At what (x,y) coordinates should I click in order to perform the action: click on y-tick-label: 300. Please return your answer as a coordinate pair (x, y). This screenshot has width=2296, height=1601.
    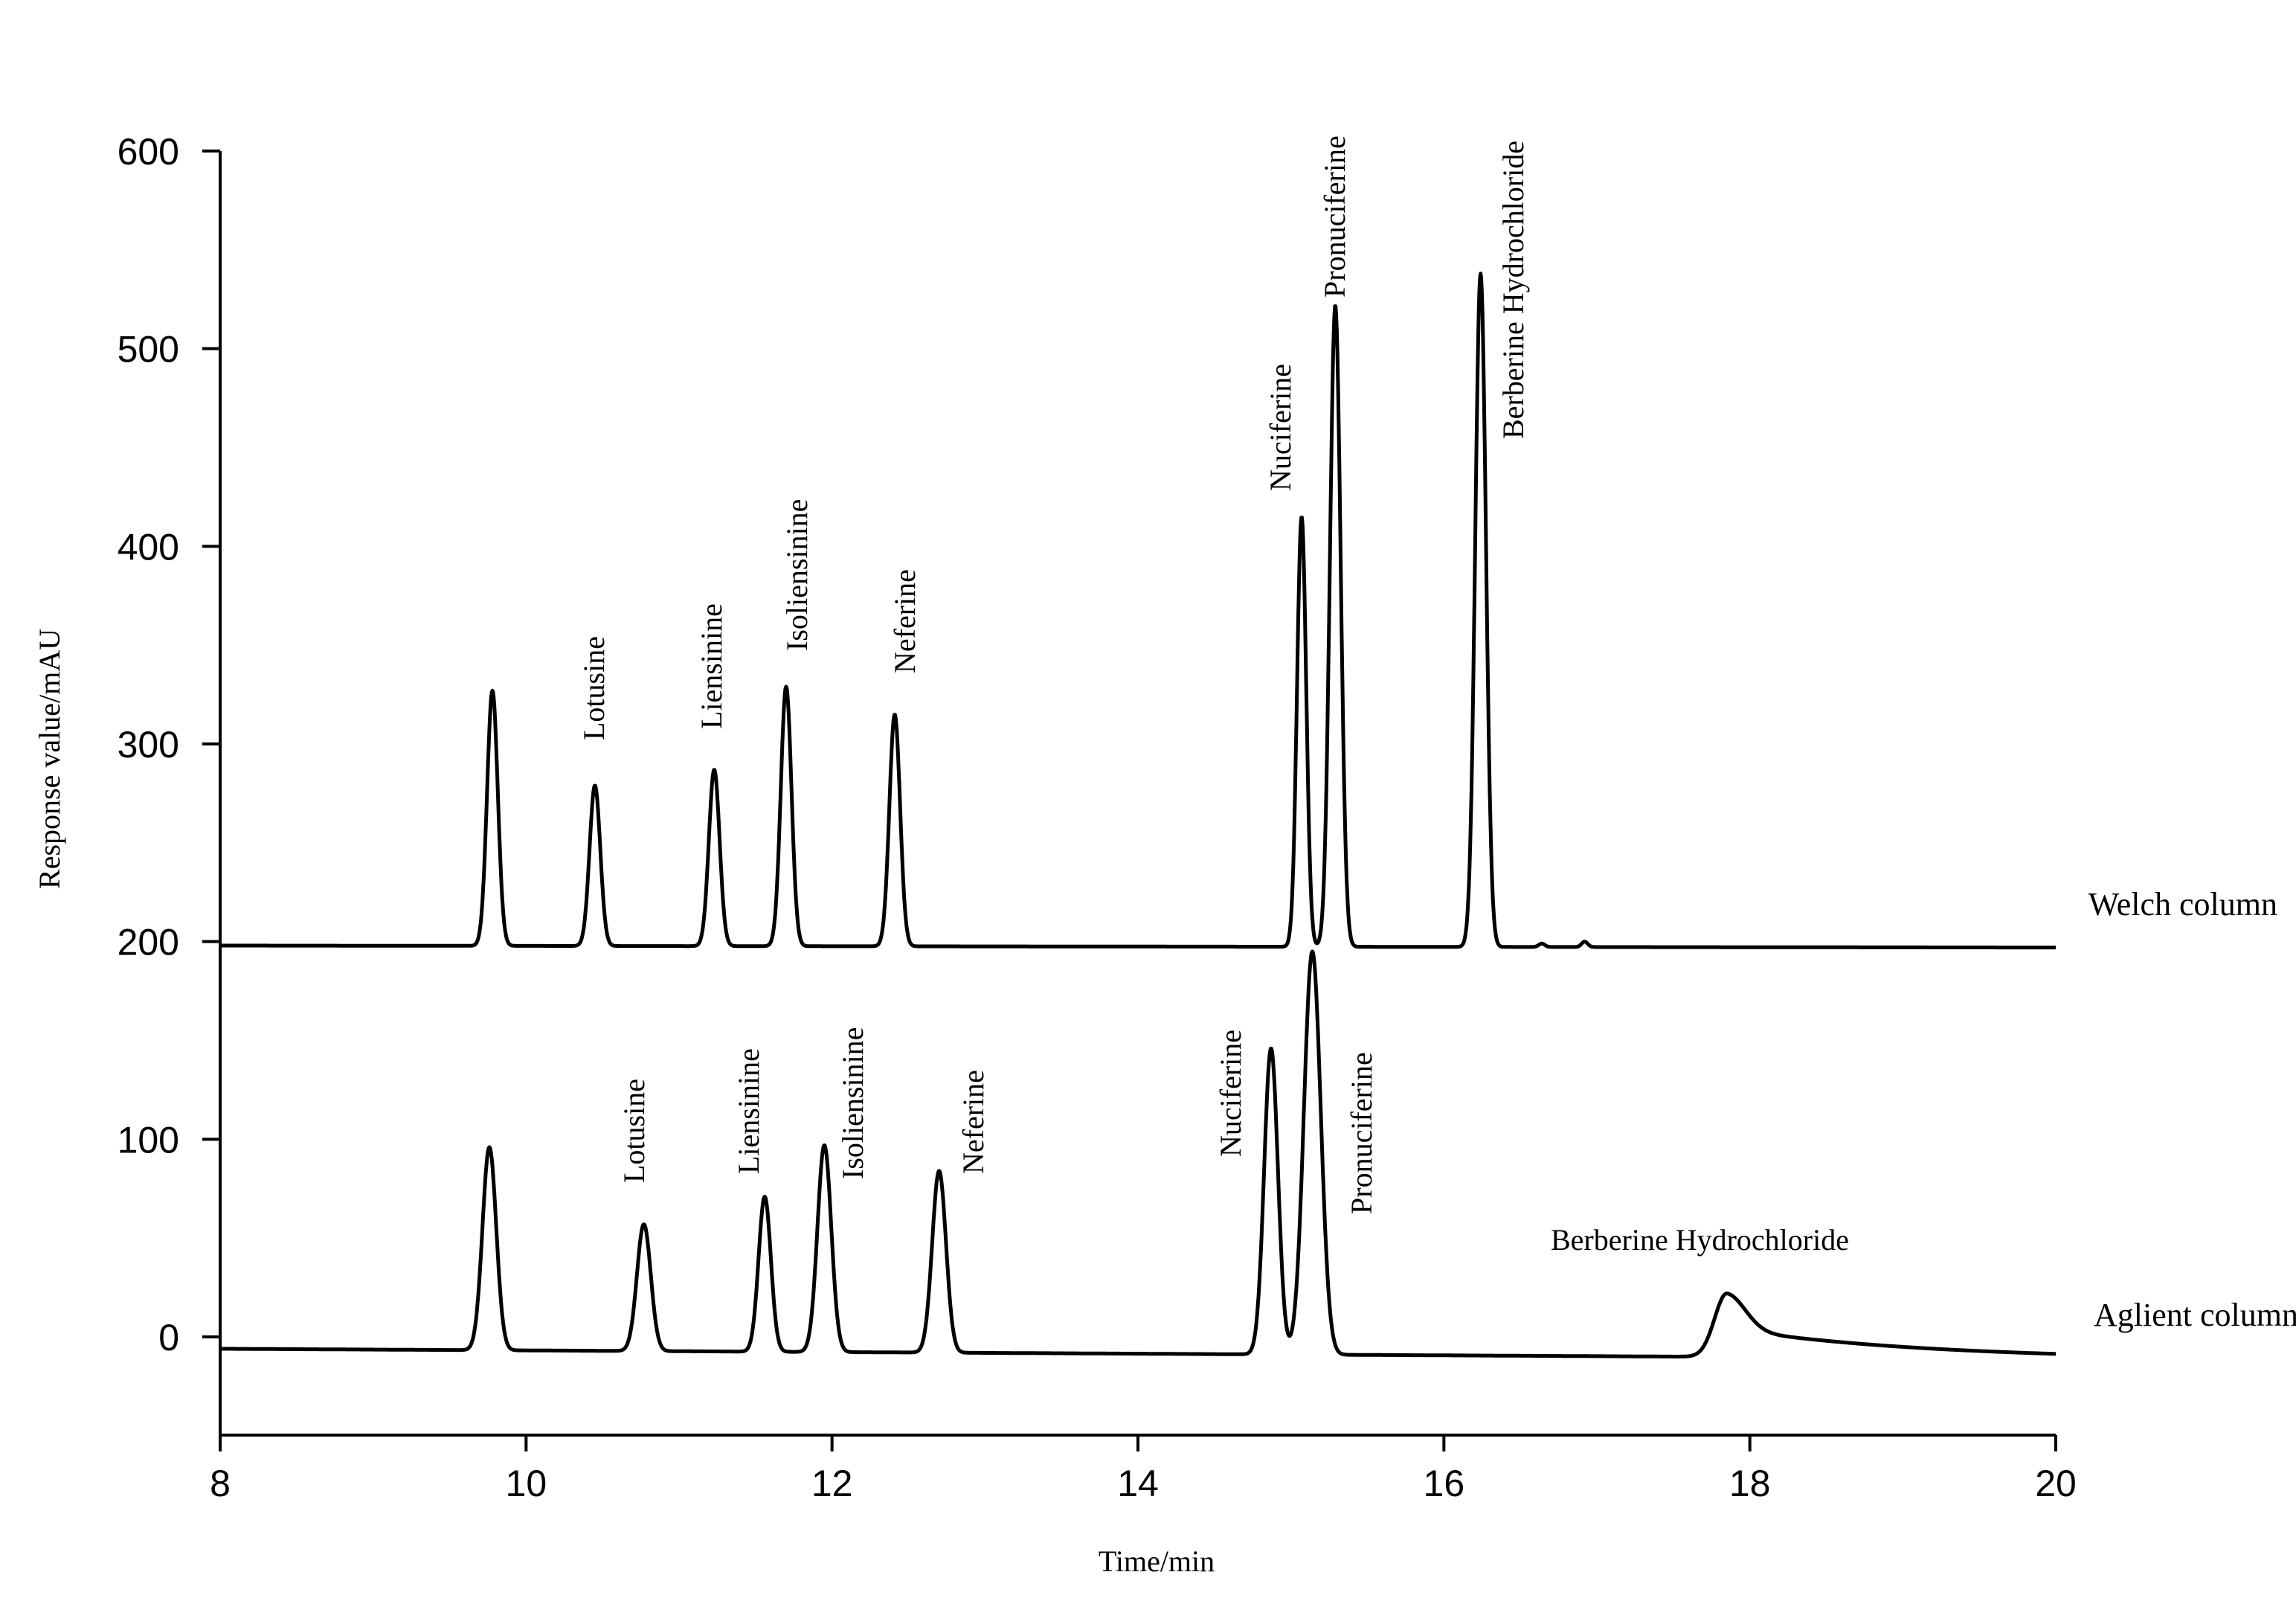
    Looking at the image, I should click on (148, 745).